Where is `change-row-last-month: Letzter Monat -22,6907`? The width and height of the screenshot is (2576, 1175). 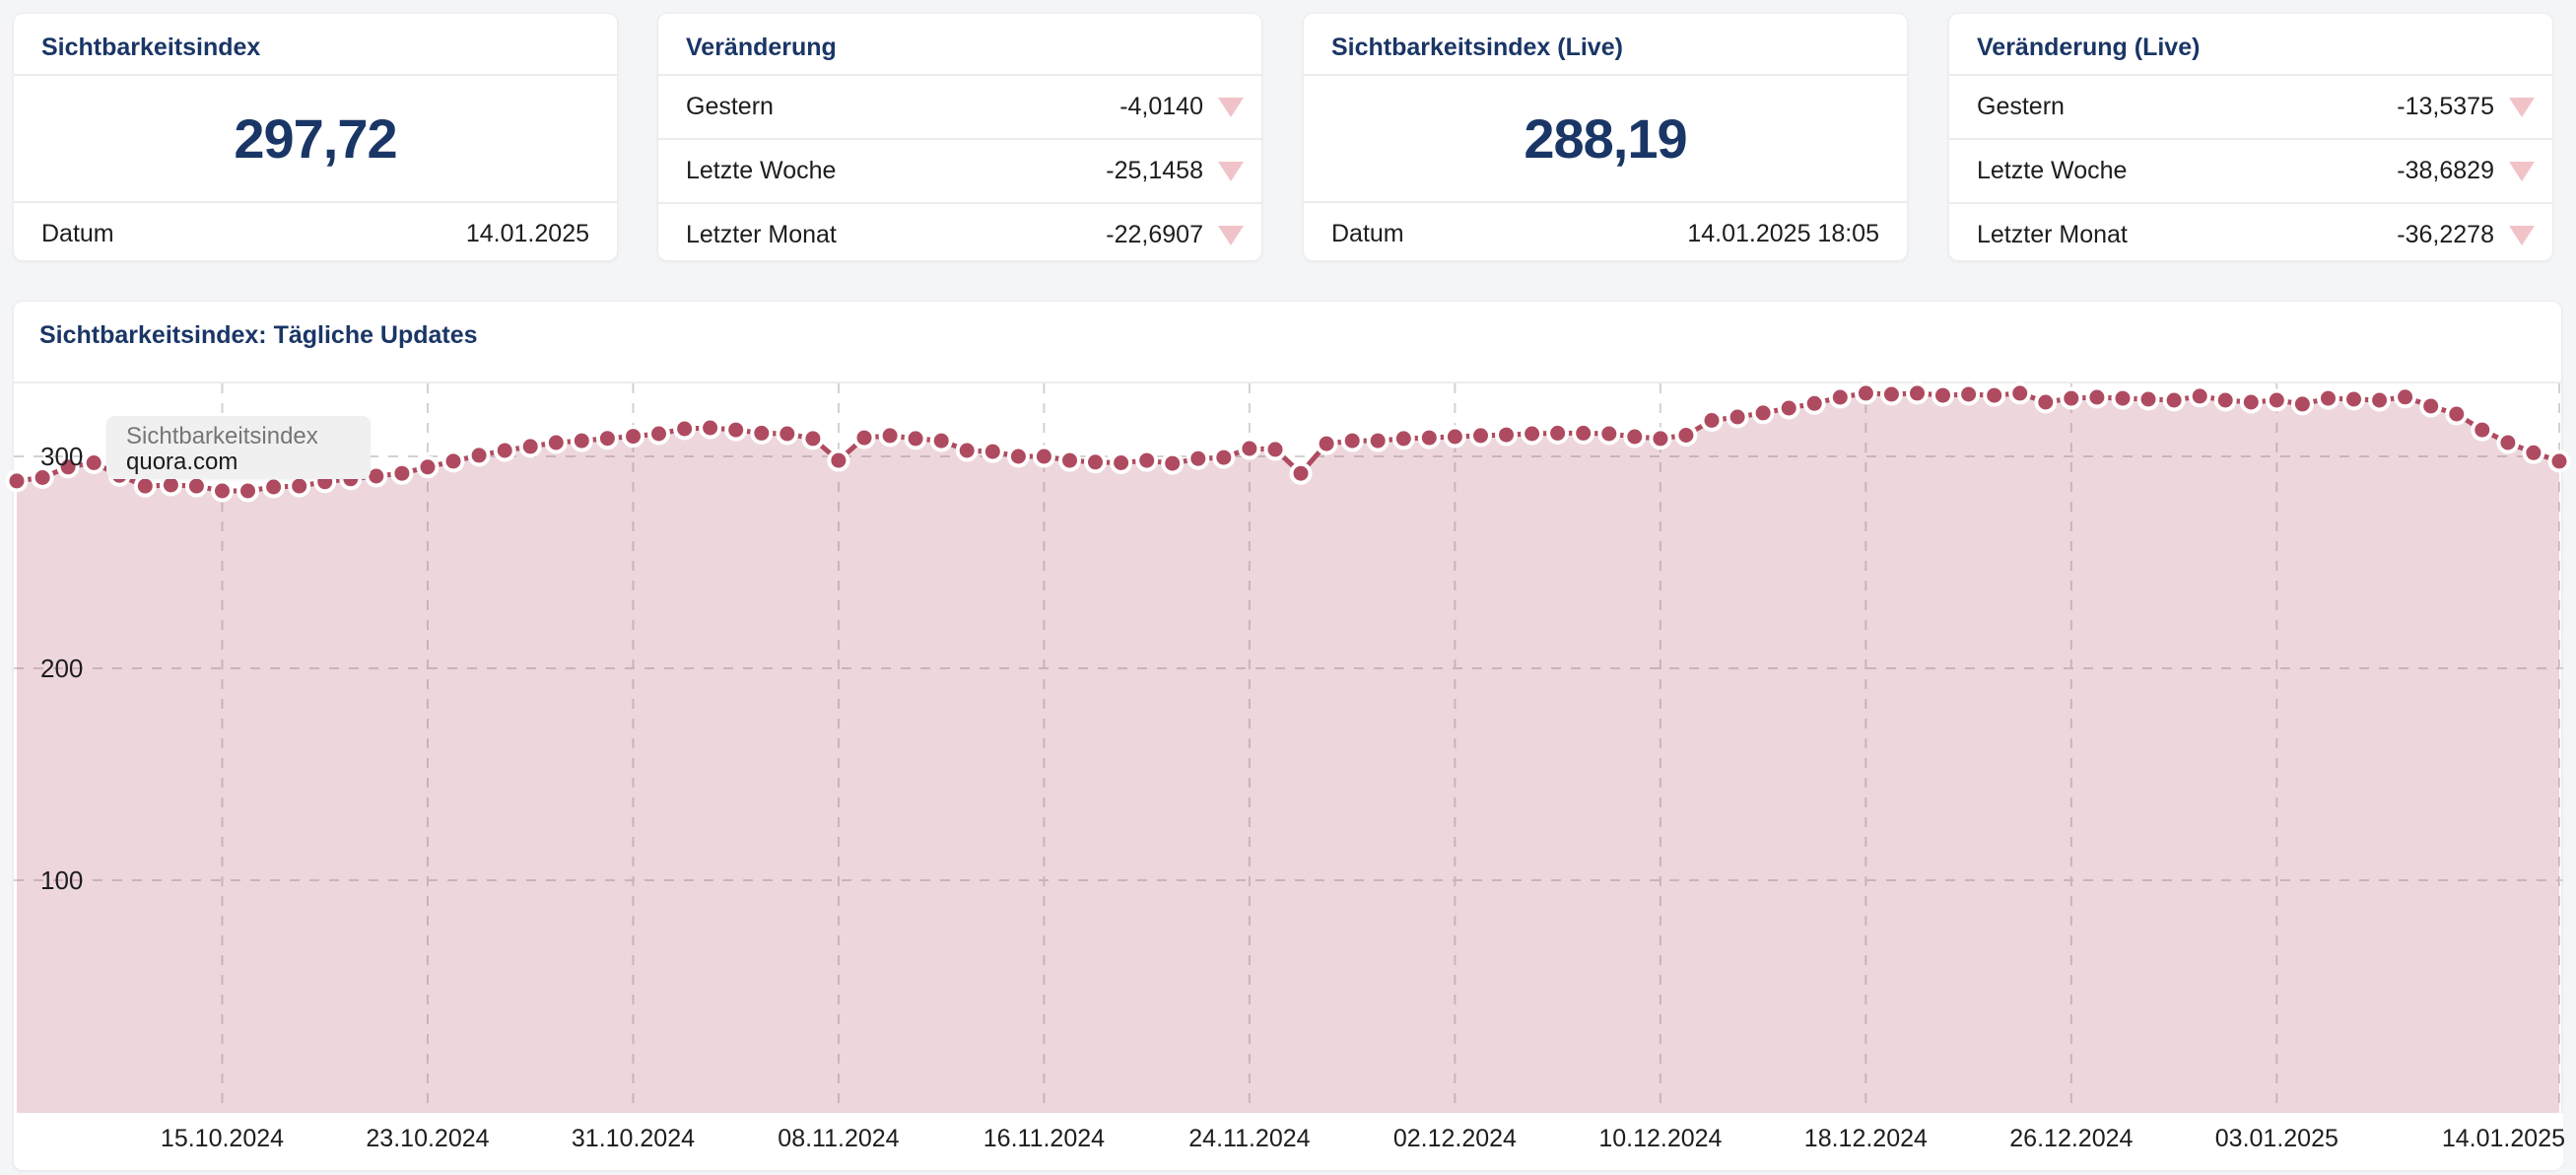
change-row-last-month: Letzter Monat -22,6907 is located at coordinates (959, 235).